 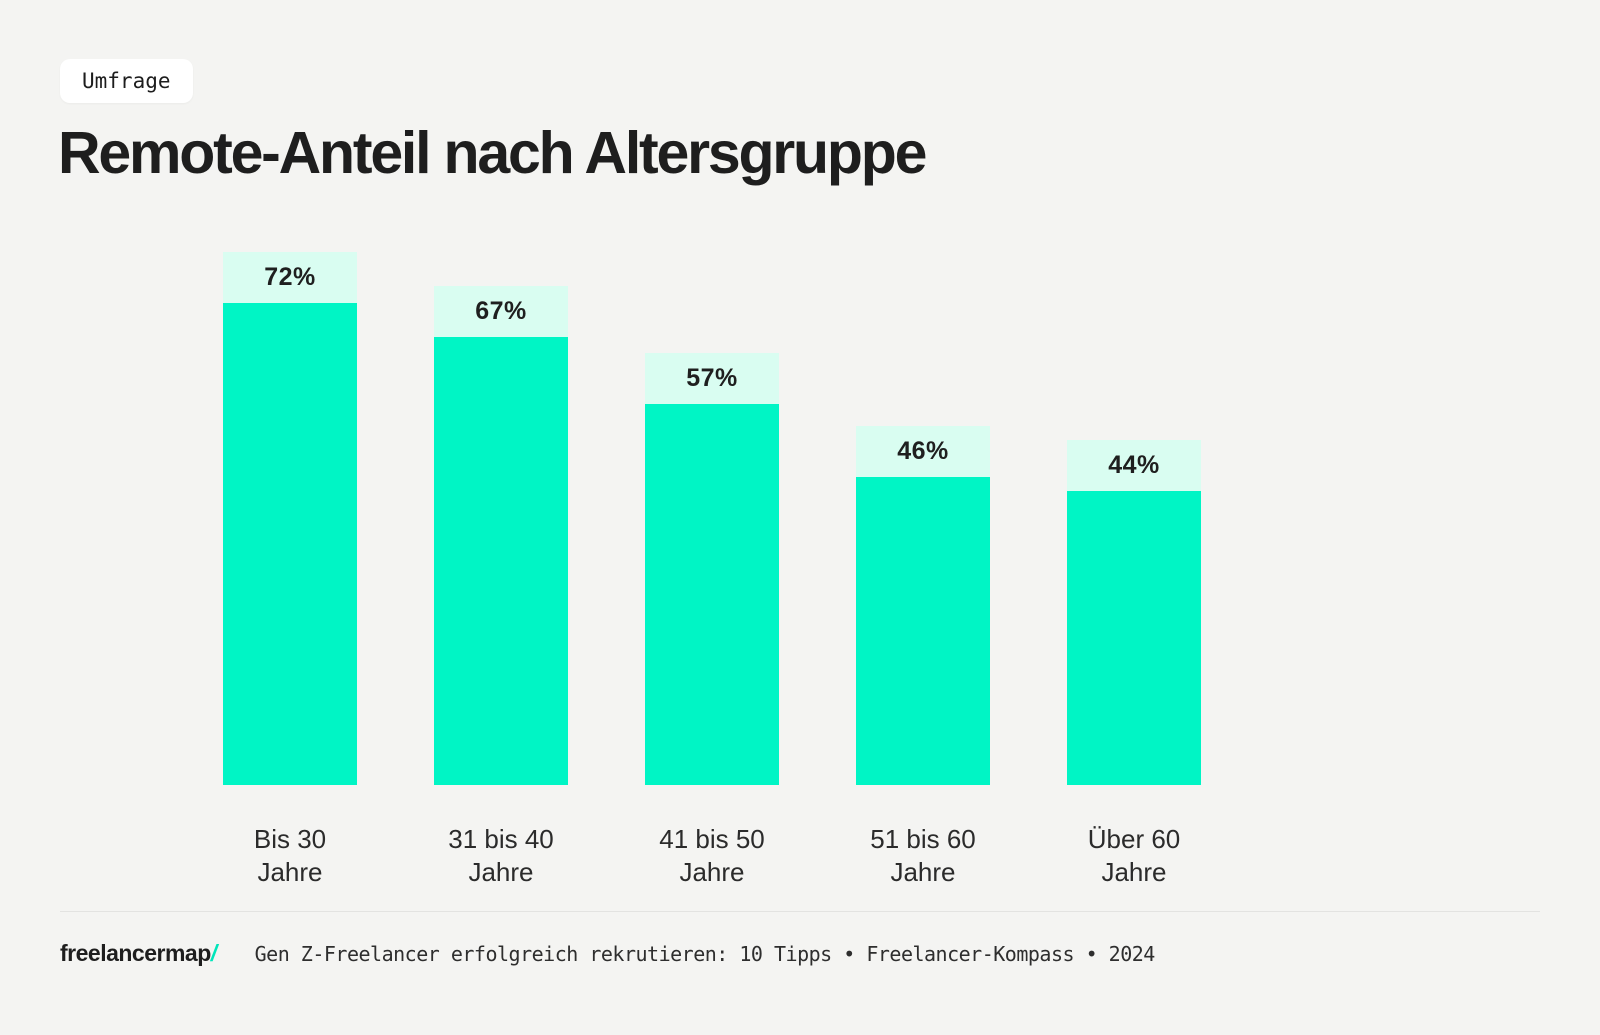 What do you see at coordinates (923, 451) in the screenshot?
I see `bar-value-label: 46%` at bounding box center [923, 451].